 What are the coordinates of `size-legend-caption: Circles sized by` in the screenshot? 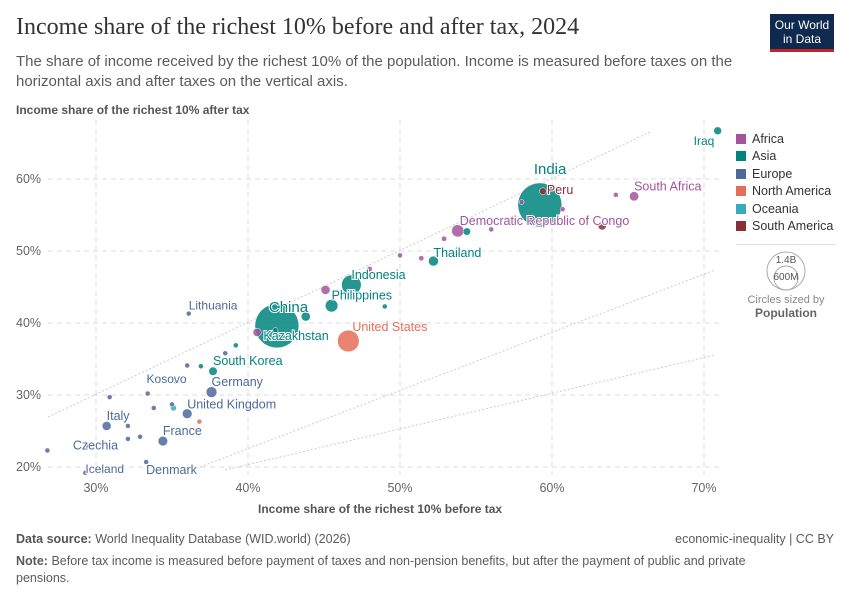 It's located at (786, 300).